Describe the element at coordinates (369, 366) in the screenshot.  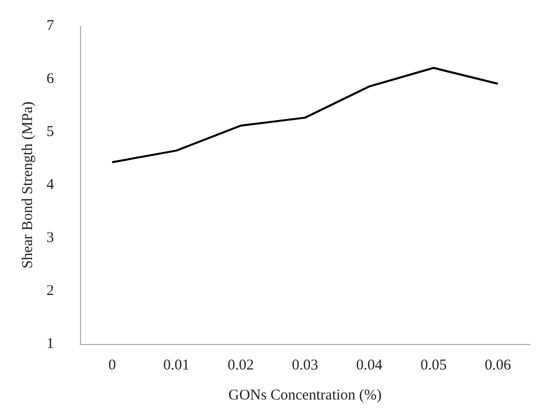
I see `x-tick-label: 0.04` at that location.